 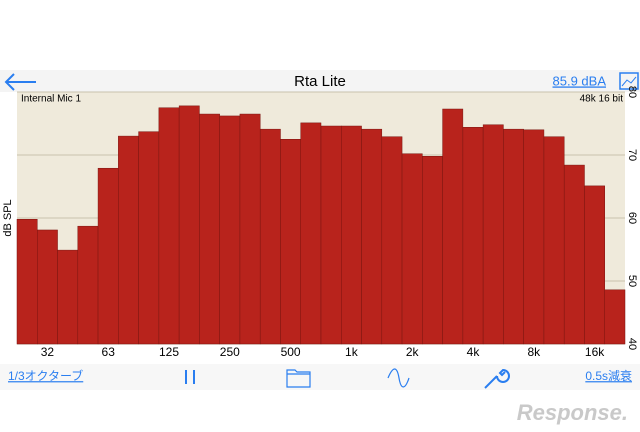 I want to click on x-tick-label: 1k, so click(x=352, y=352).